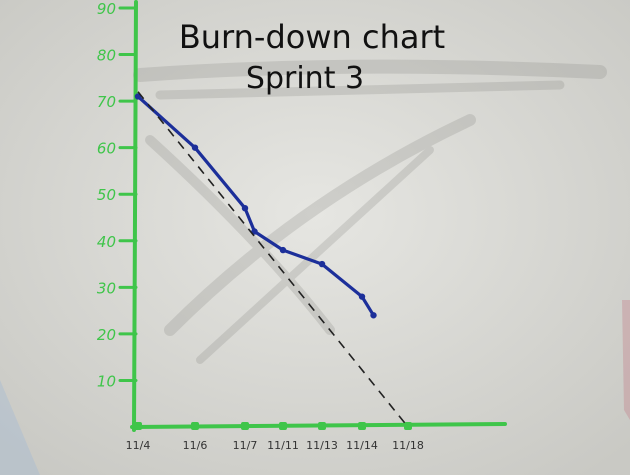  What do you see at coordinates (195, 445) in the screenshot?
I see `x-tick-label: 11/6` at bounding box center [195, 445].